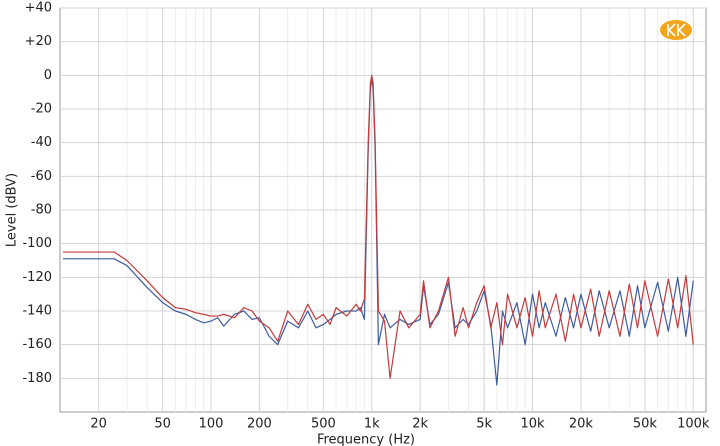  Describe the element at coordinates (211, 424) in the screenshot. I see `x-tick-label: 100` at that location.